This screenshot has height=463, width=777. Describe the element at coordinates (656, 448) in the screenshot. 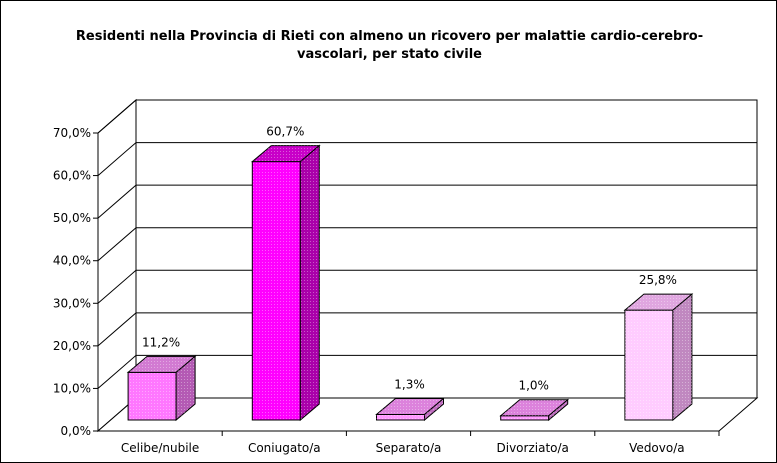

I see `x-tick-label: Vedovo/a` at that location.